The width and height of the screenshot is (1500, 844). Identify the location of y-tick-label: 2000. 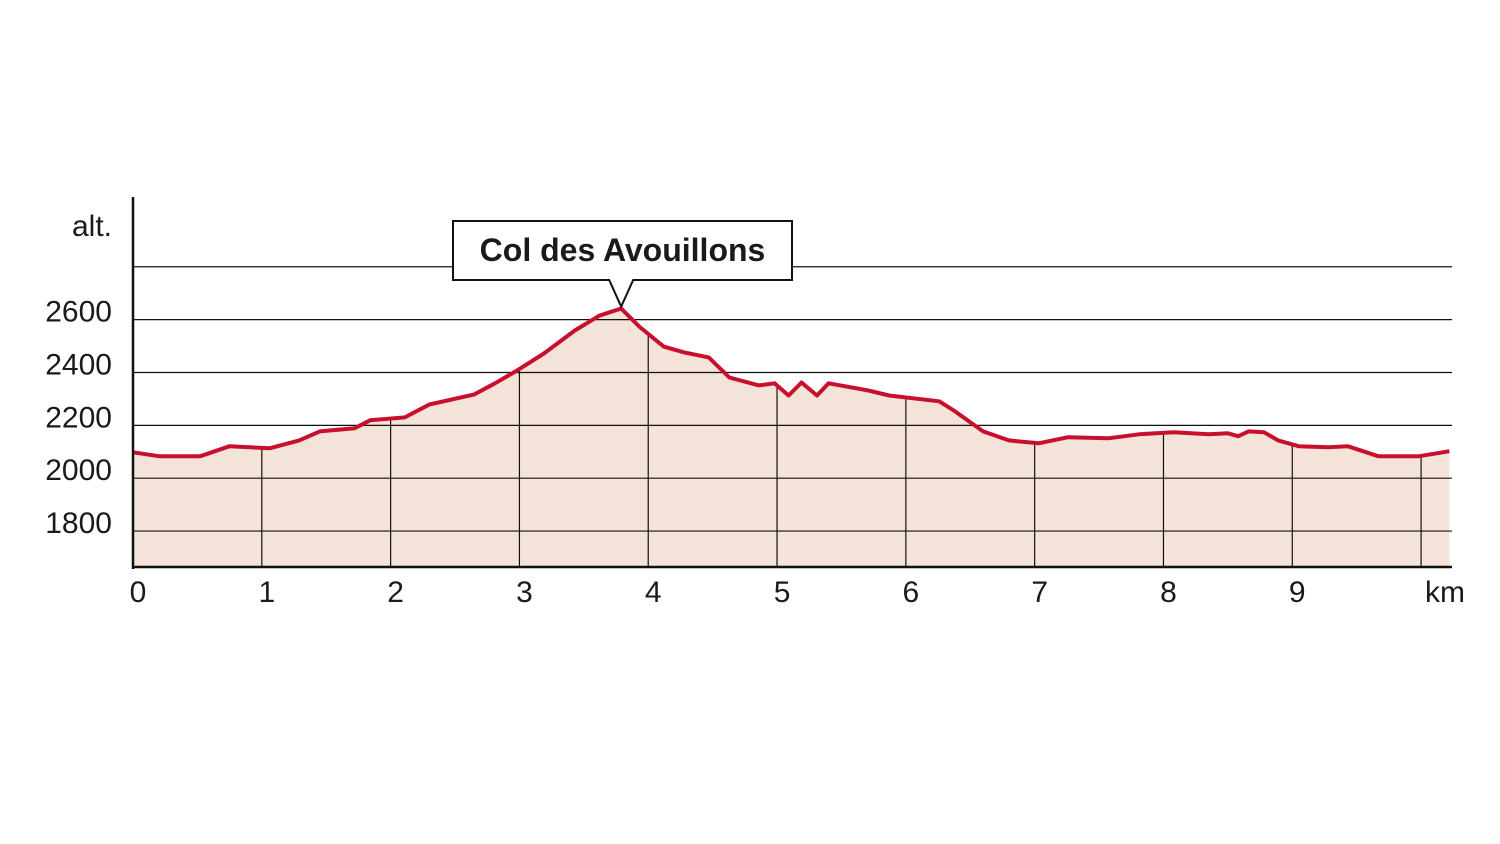
(78, 470).